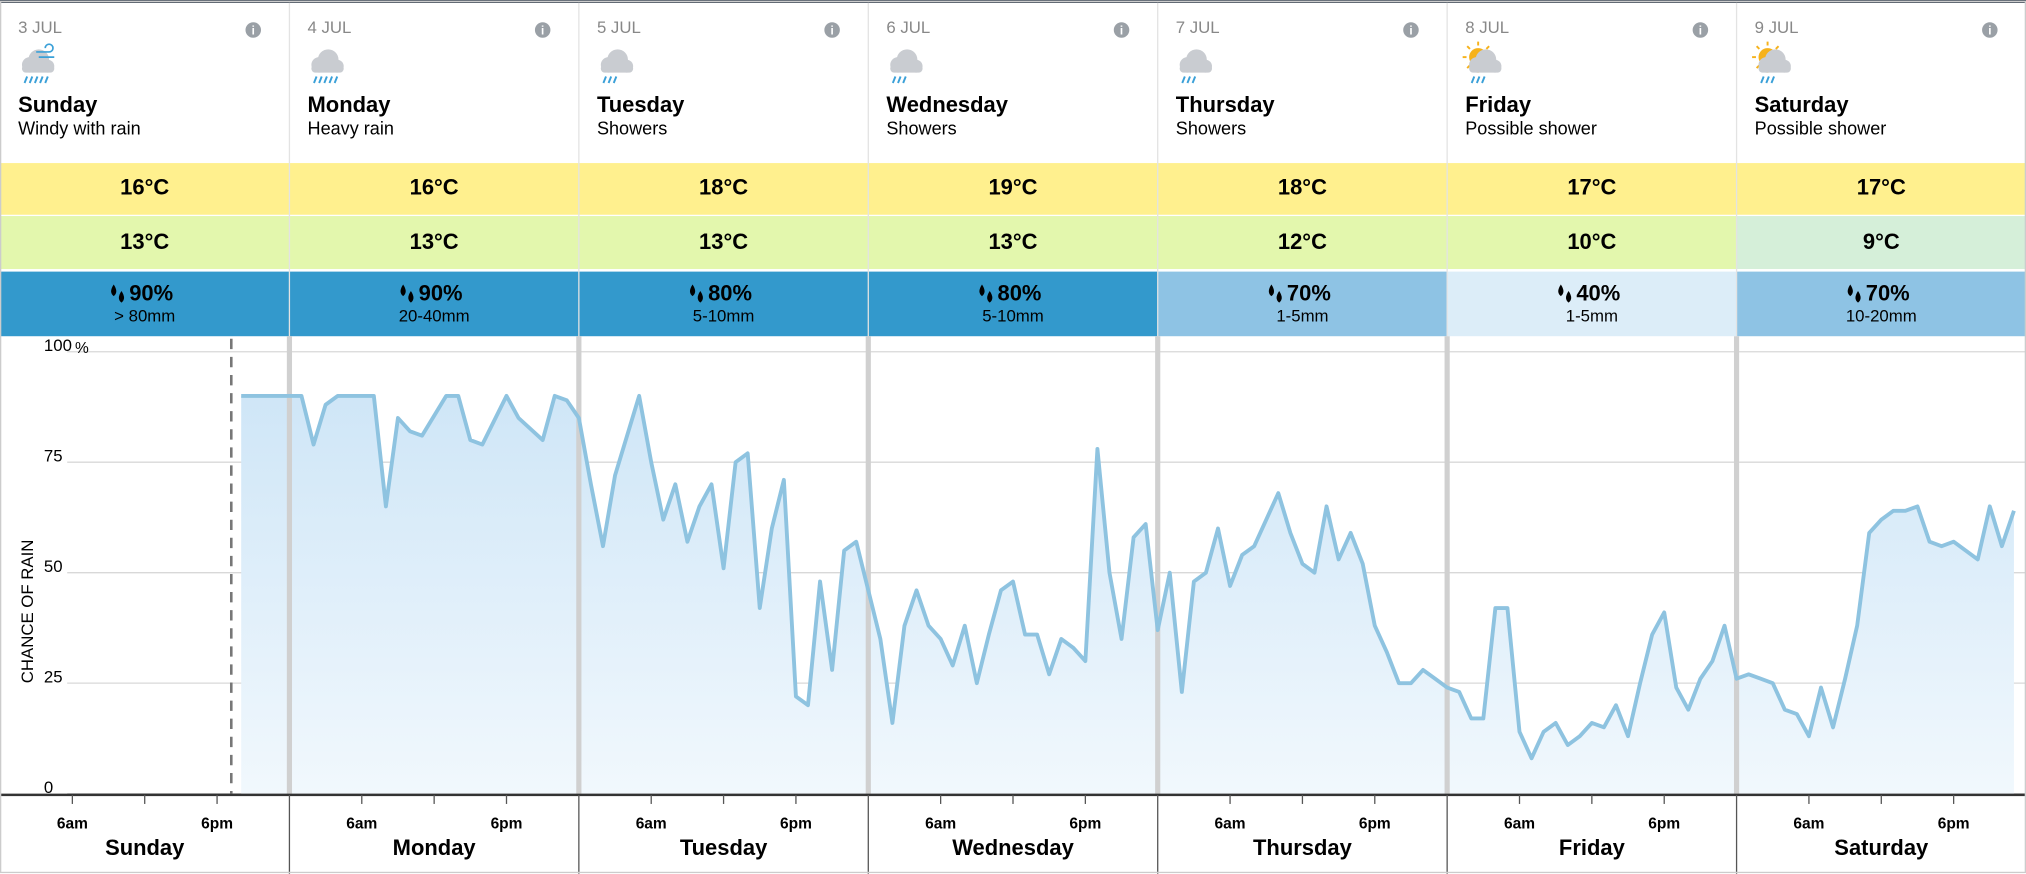 The height and width of the screenshot is (874, 2026). Describe the element at coordinates (1498, 104) in the screenshot. I see `day-name: Friday` at that location.